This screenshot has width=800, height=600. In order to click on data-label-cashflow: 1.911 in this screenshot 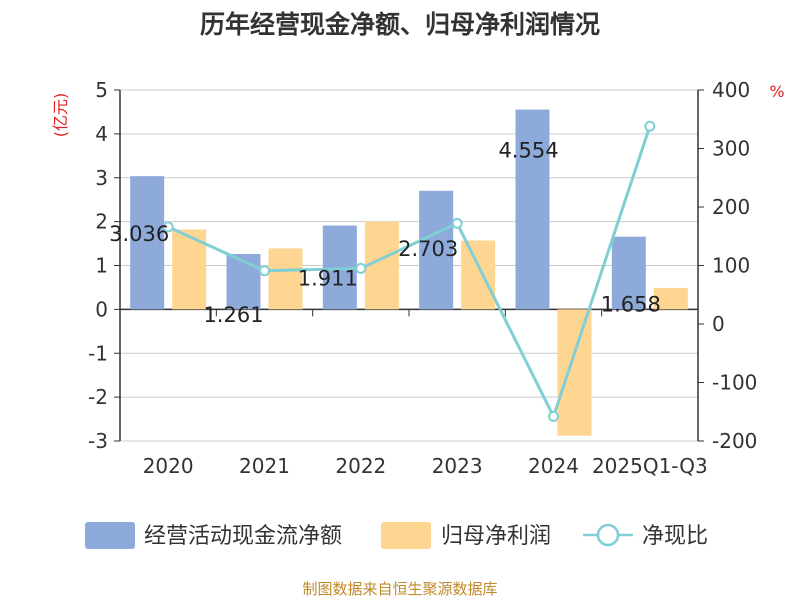, I will do `click(328, 279)`.